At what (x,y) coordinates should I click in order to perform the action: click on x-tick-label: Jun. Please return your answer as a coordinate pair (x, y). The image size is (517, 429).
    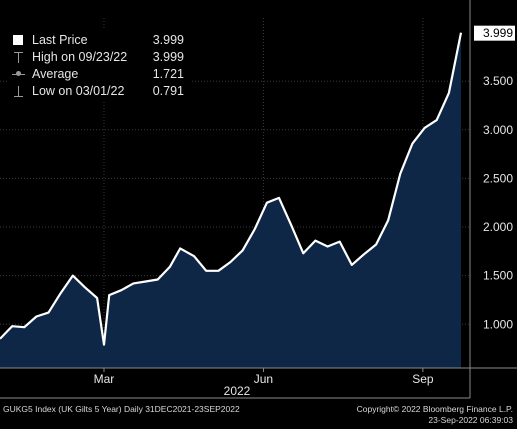
    Looking at the image, I should click on (263, 379).